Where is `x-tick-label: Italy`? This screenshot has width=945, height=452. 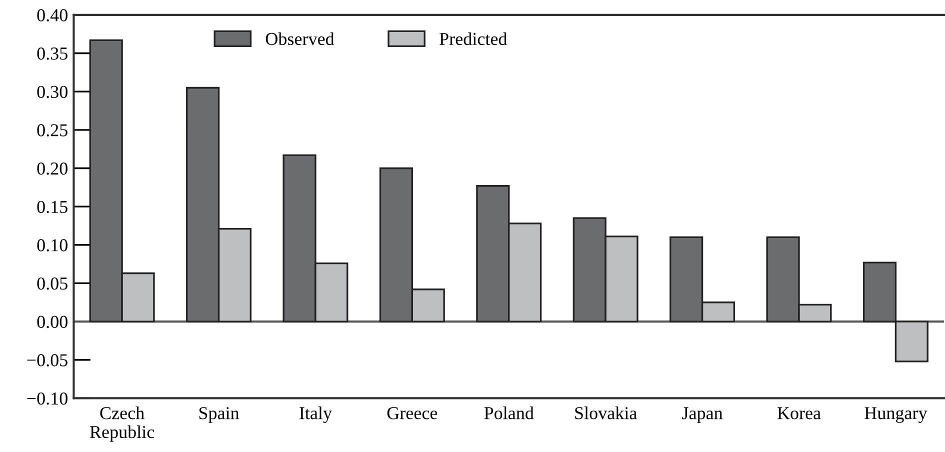 x-tick-label: Italy is located at coordinates (316, 414).